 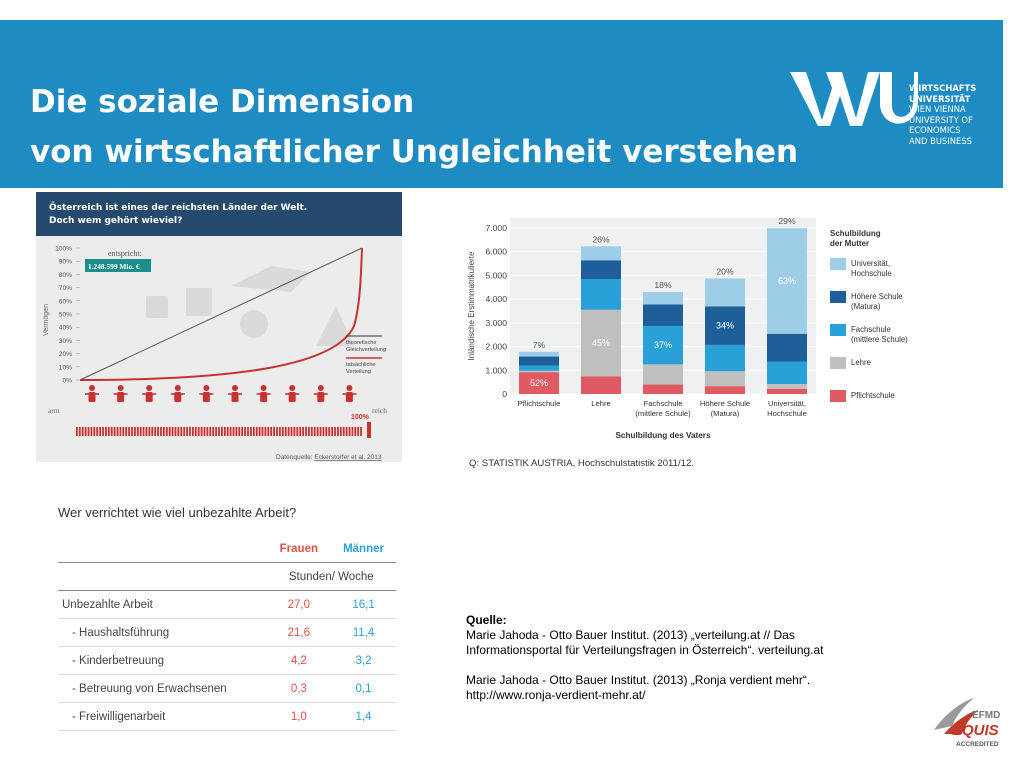 What do you see at coordinates (600, 403) in the screenshot?
I see `x-tick-label: Lehre` at bounding box center [600, 403].